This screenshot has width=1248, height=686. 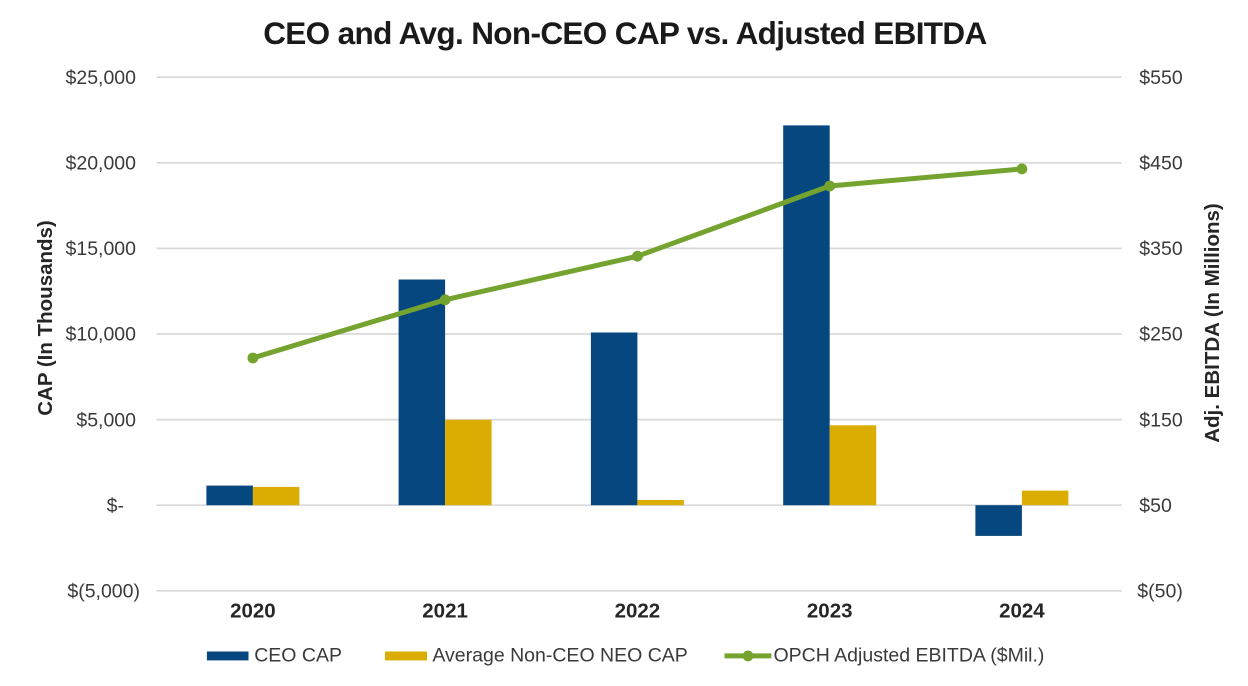 What do you see at coordinates (909, 655) in the screenshot?
I see `svg-text: OPCH Adjusted EBITDA ($Mil.)` at bounding box center [909, 655].